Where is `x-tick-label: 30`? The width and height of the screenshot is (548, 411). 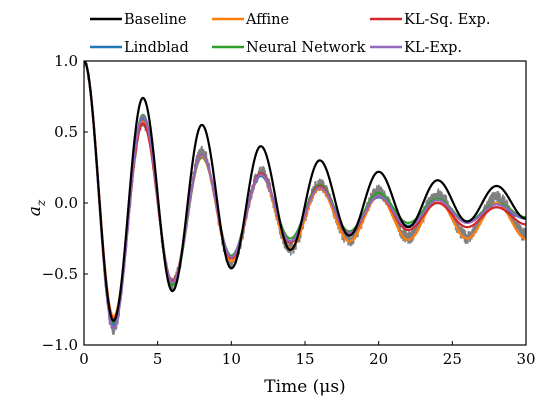 x-tick-label: 30 is located at coordinates (525, 359).